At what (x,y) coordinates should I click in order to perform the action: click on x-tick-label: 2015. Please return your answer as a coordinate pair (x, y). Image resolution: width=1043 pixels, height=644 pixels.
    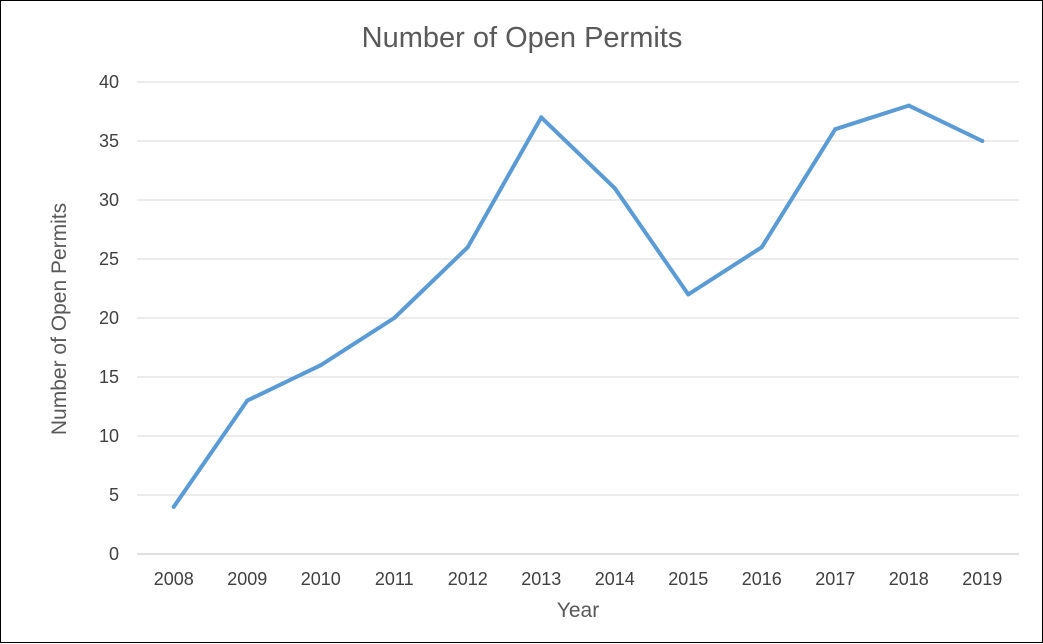
    Looking at the image, I should click on (688, 579).